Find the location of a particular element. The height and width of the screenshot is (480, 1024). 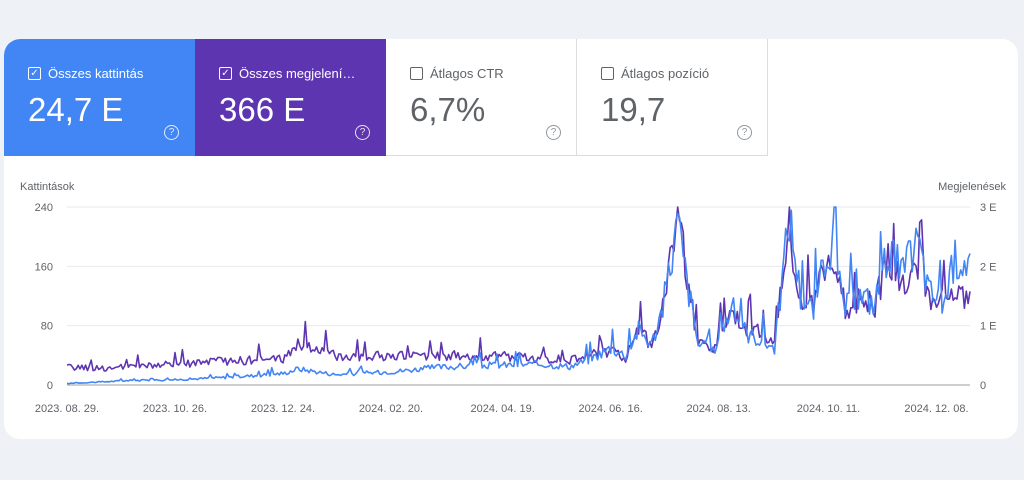

metric-value: 366 E is located at coordinates (262, 109).